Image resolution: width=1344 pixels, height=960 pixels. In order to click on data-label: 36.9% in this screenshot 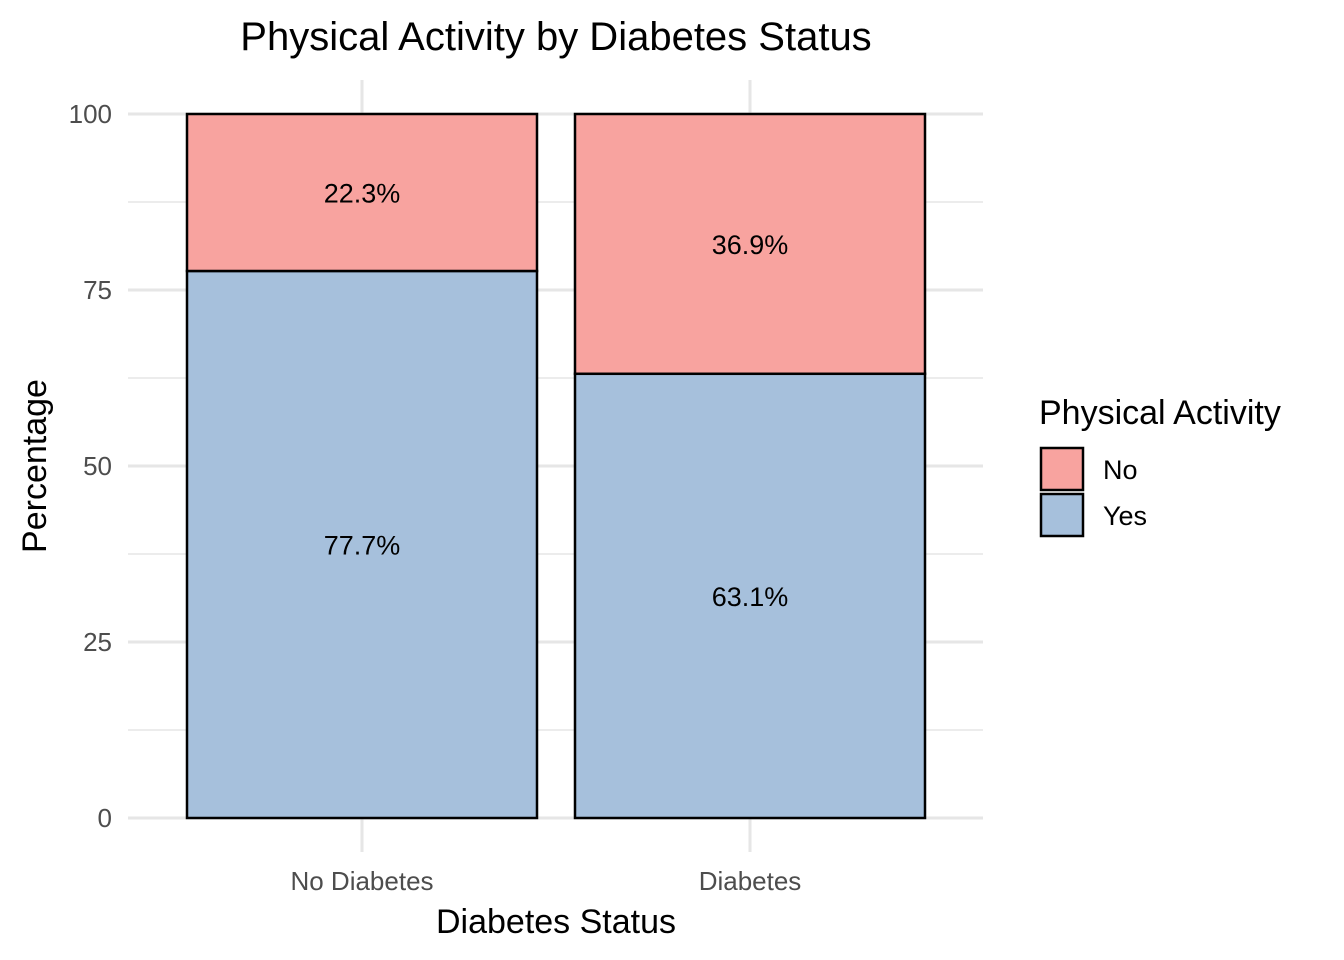, I will do `click(750, 245)`.